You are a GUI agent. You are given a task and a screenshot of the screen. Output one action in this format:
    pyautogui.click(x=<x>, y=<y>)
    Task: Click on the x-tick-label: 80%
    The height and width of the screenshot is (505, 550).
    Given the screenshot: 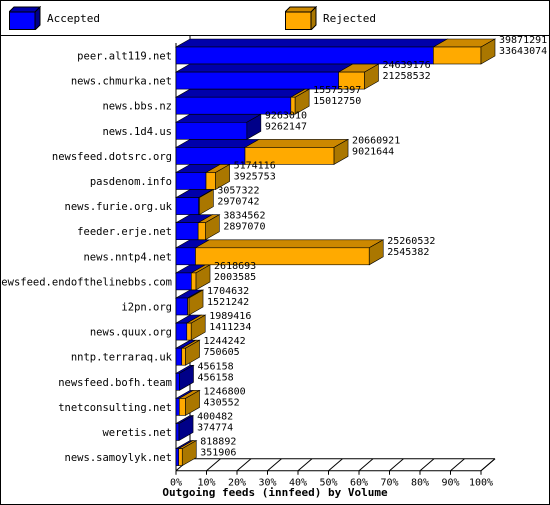 What is the action you would take?
    pyautogui.click(x=420, y=483)
    